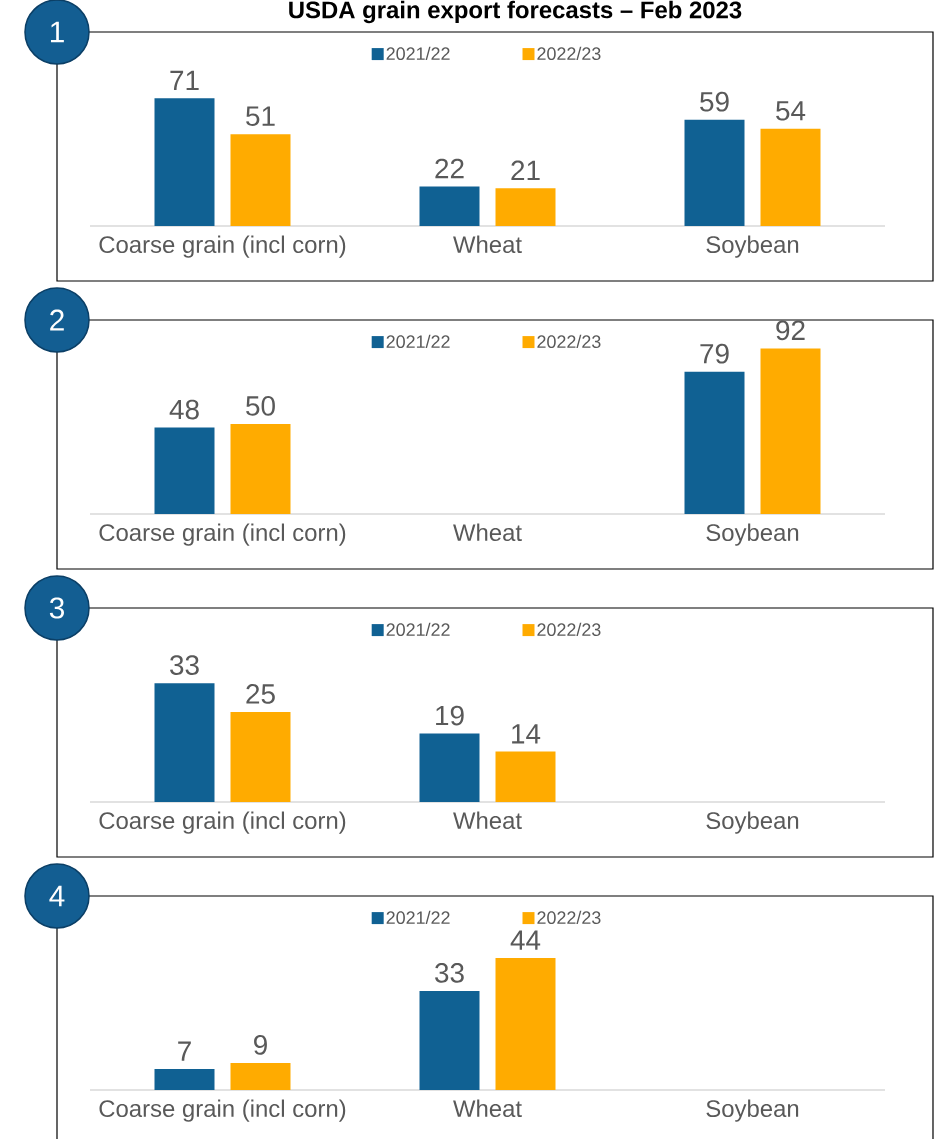 This screenshot has height=1139, width=936. What do you see at coordinates (260, 694) in the screenshot?
I see `data-label: 25` at bounding box center [260, 694].